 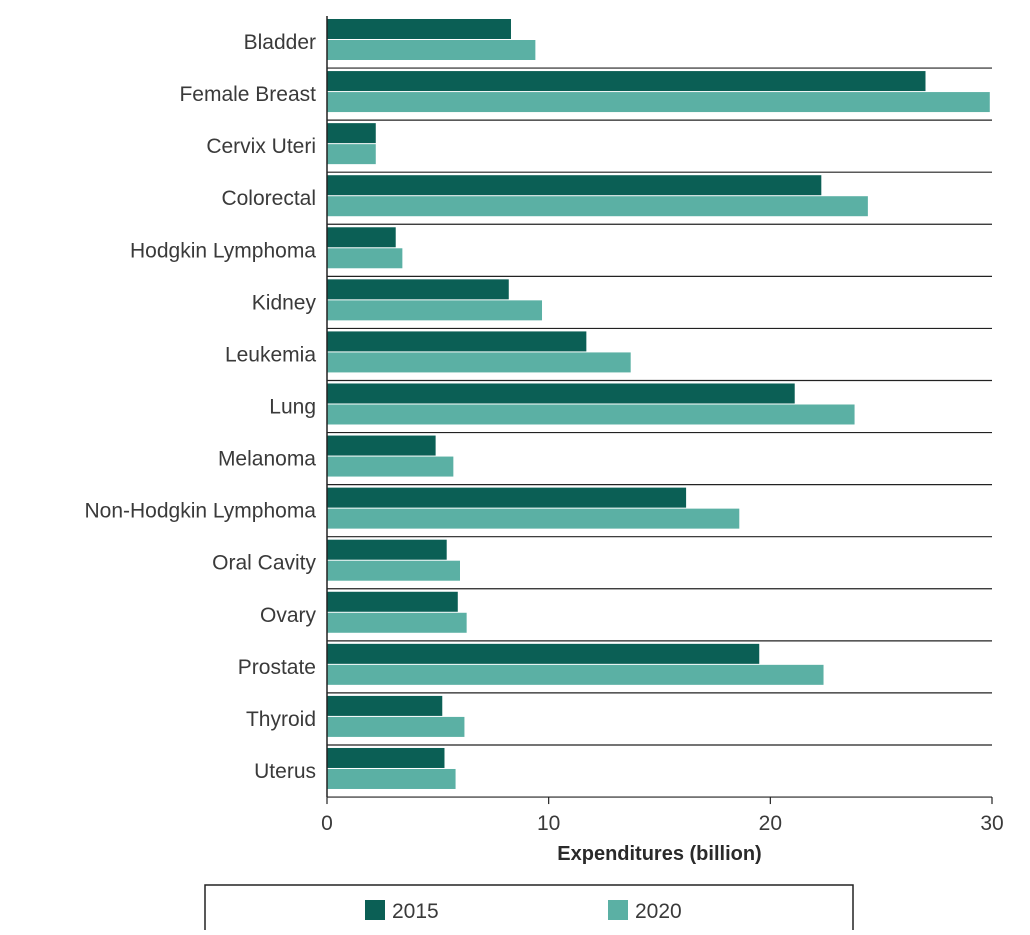 I want to click on category-label: Cervix Uteri, so click(x=261, y=146).